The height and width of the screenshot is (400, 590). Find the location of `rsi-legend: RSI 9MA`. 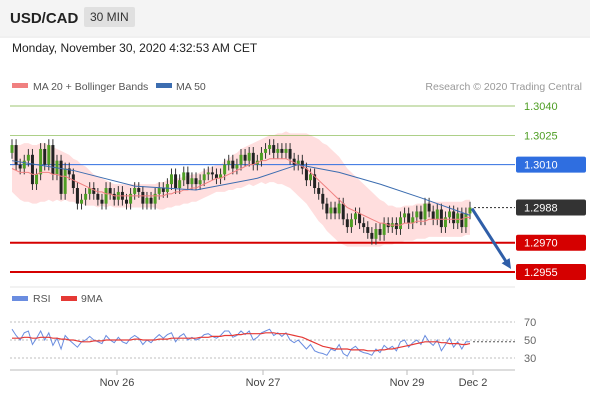

rsi-legend: RSI 9MA is located at coordinates (57, 299).